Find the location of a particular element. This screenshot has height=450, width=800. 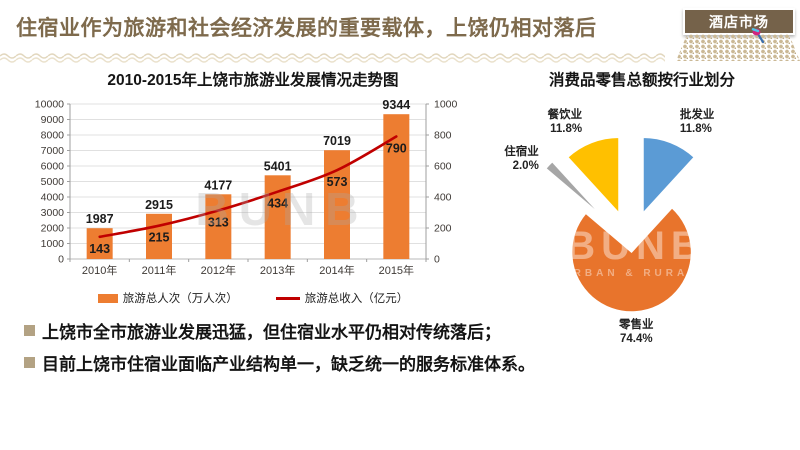

line-series-label: 旅游总收入（亿元） is located at coordinates (356, 299).